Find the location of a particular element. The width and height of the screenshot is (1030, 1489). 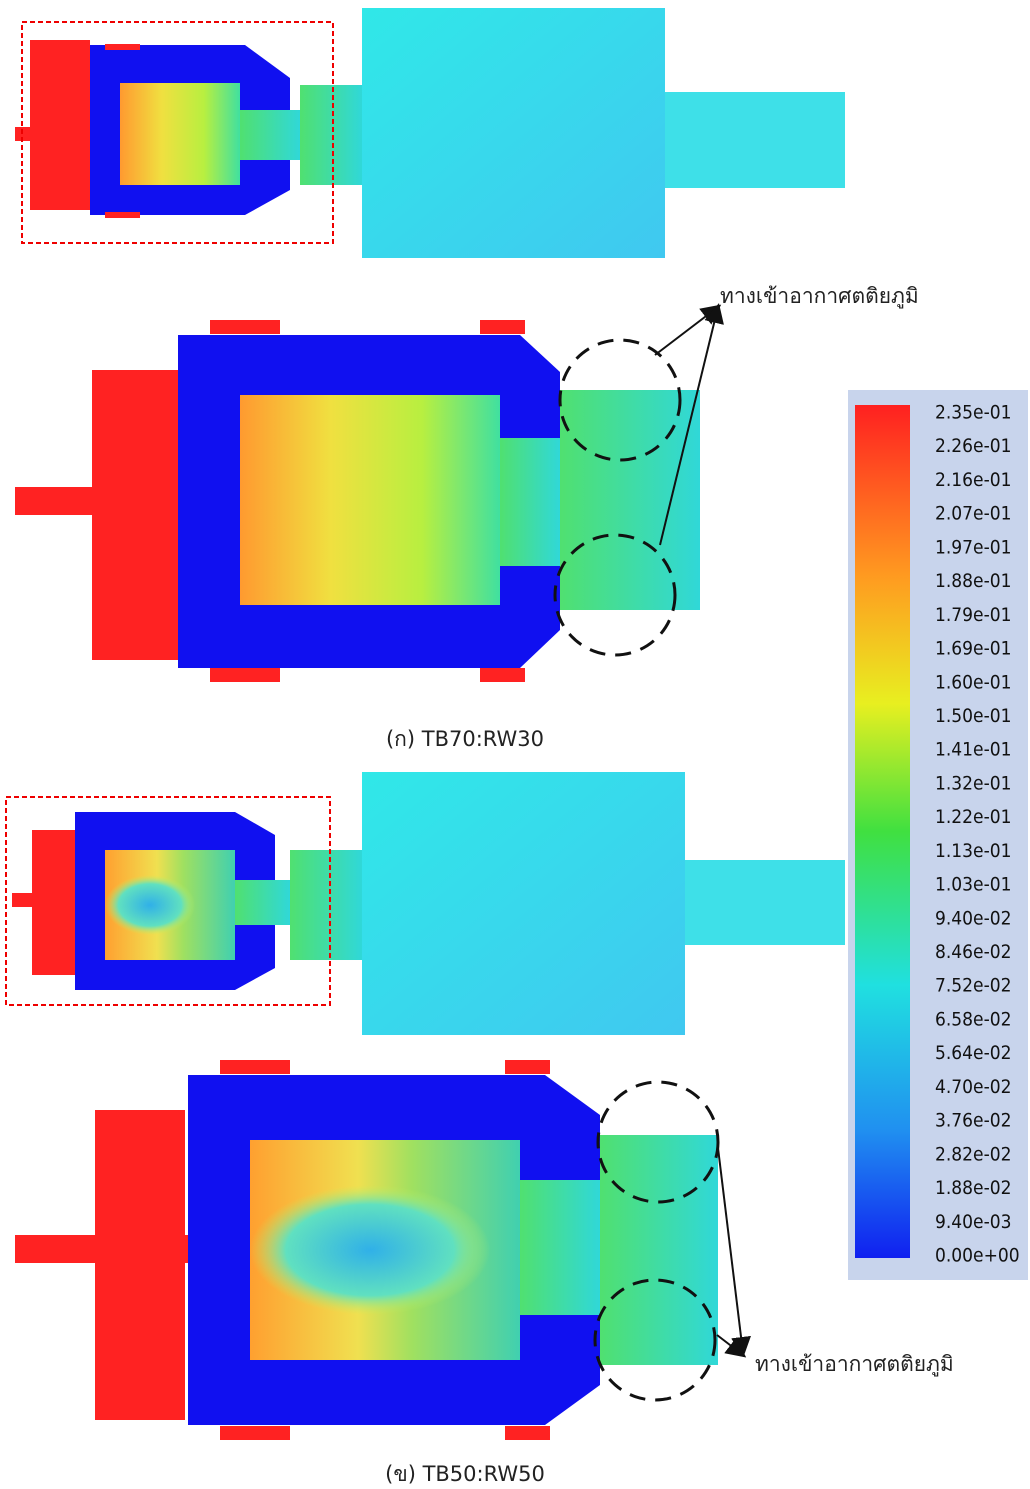

colorbar-label: 2.35e-01 is located at coordinates (973, 413).